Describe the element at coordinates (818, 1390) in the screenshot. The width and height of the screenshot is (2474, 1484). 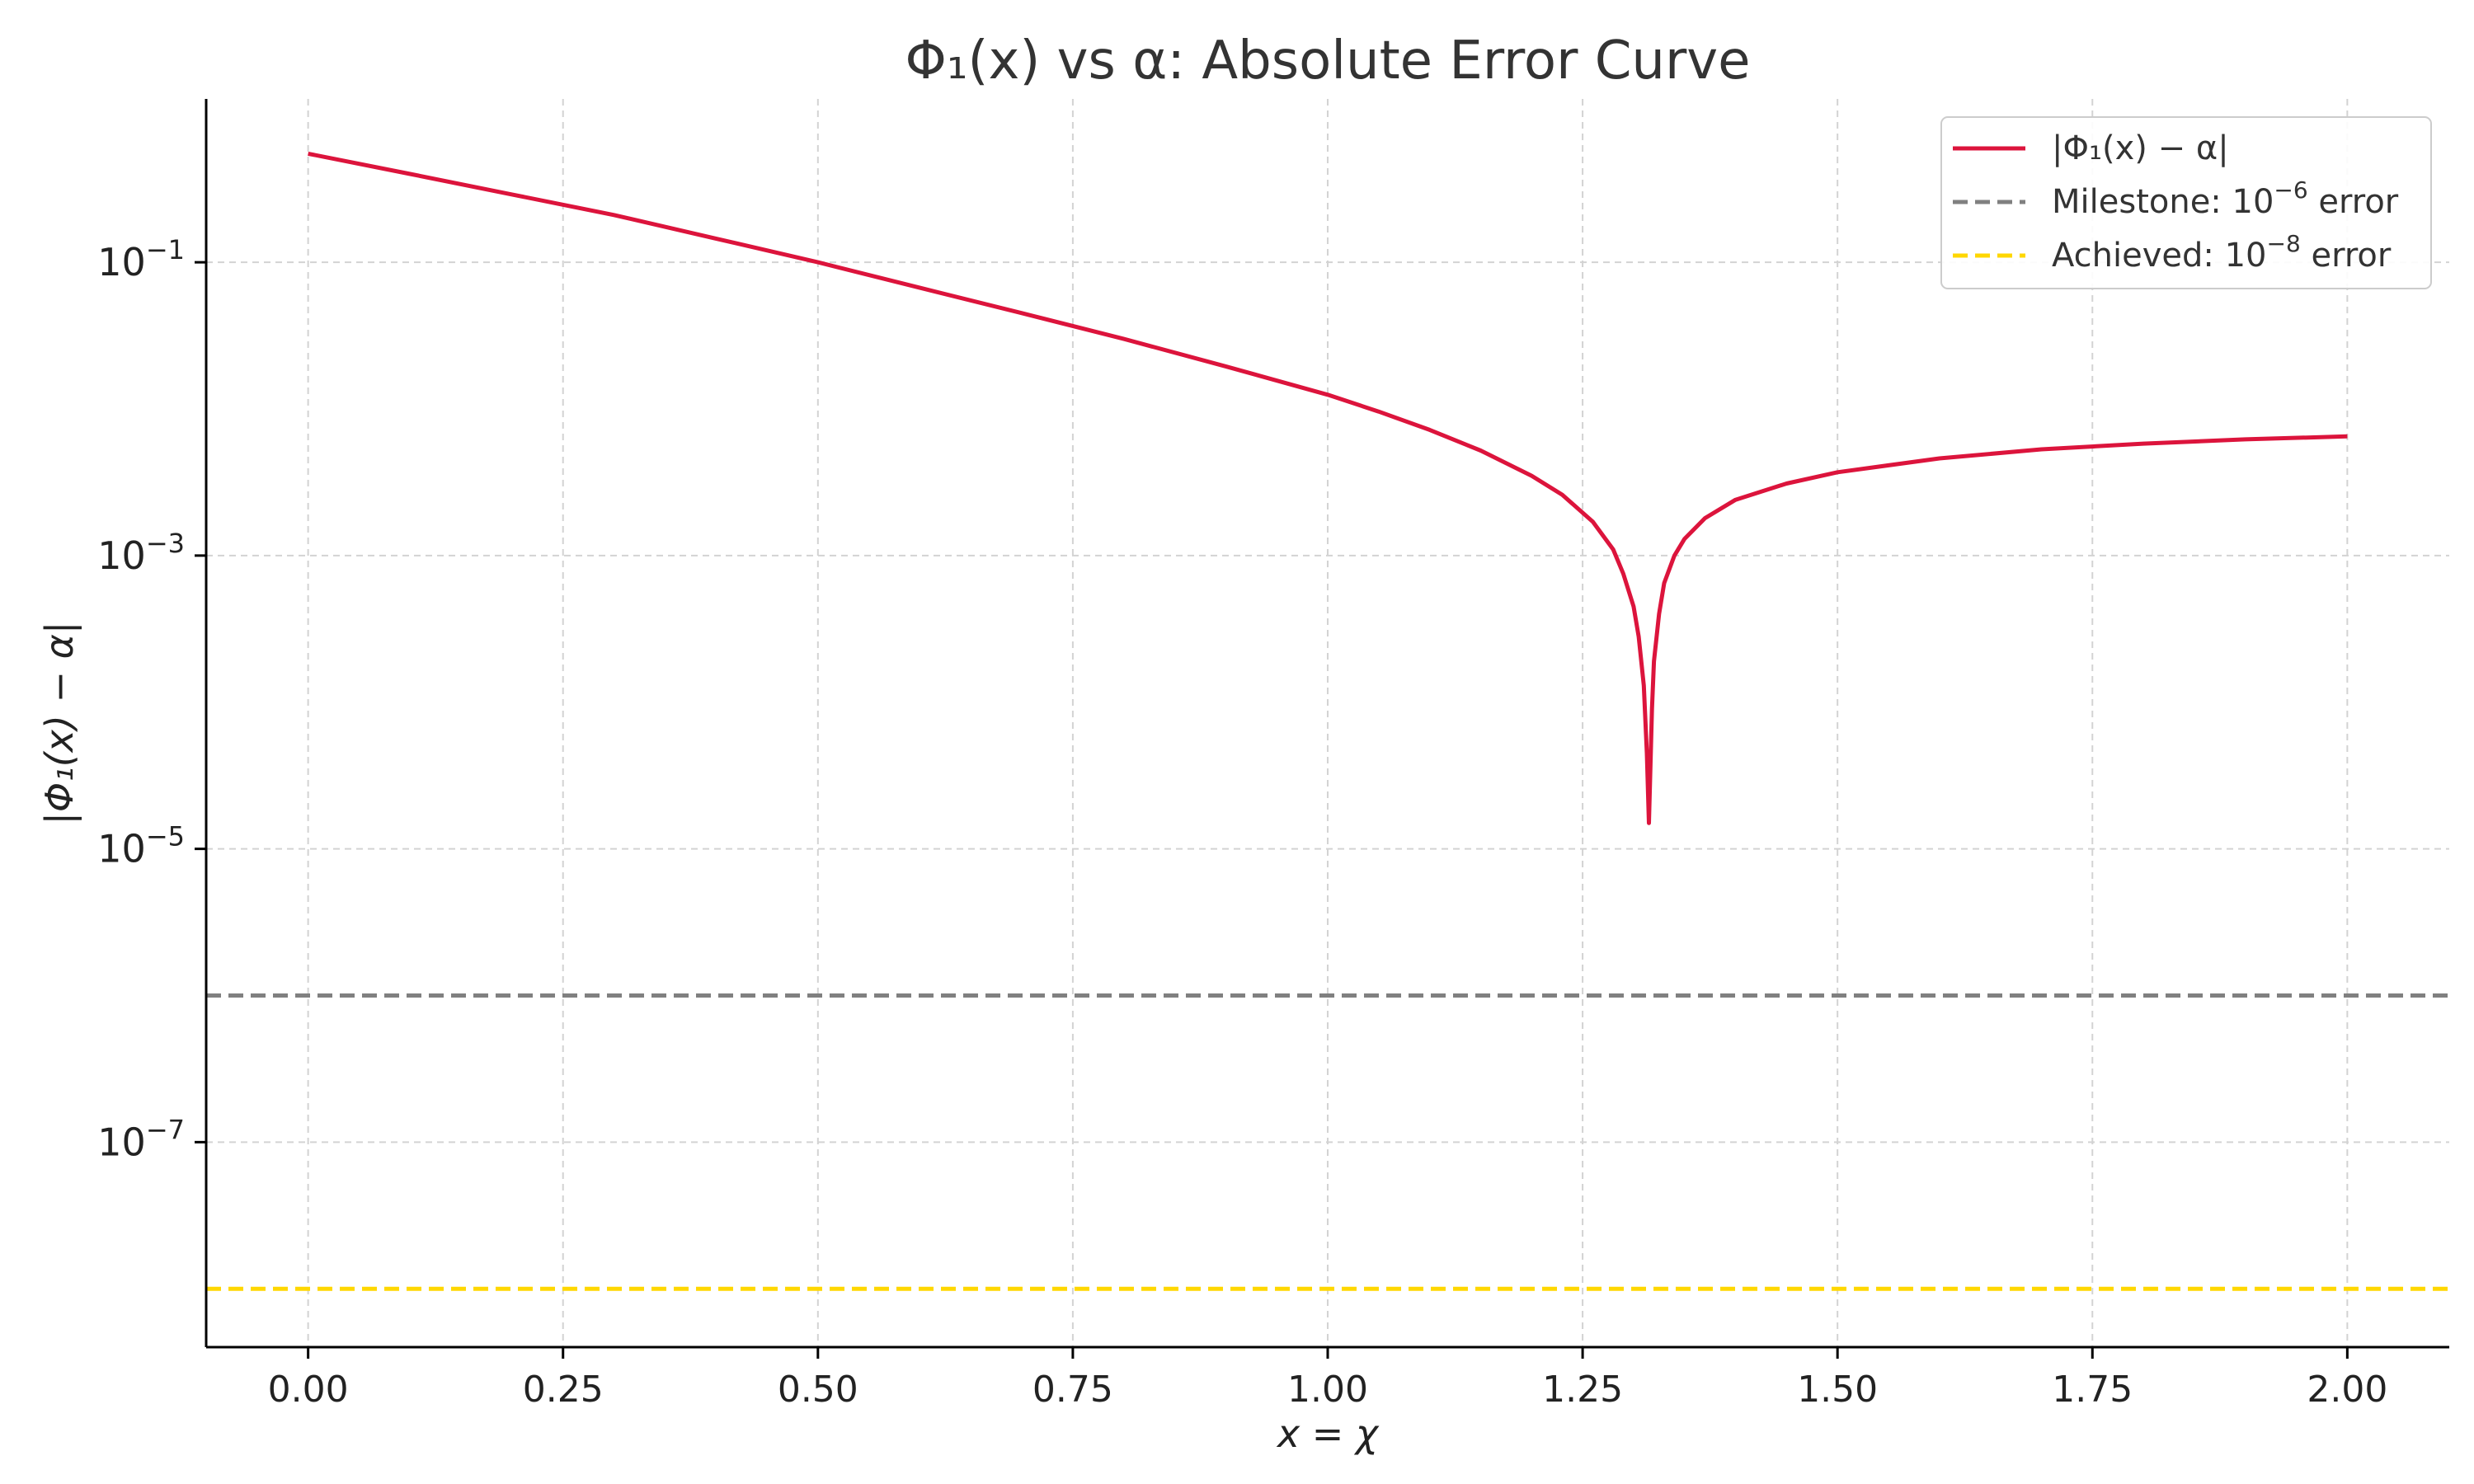
I see `x-tick-label: 0.50` at that location.